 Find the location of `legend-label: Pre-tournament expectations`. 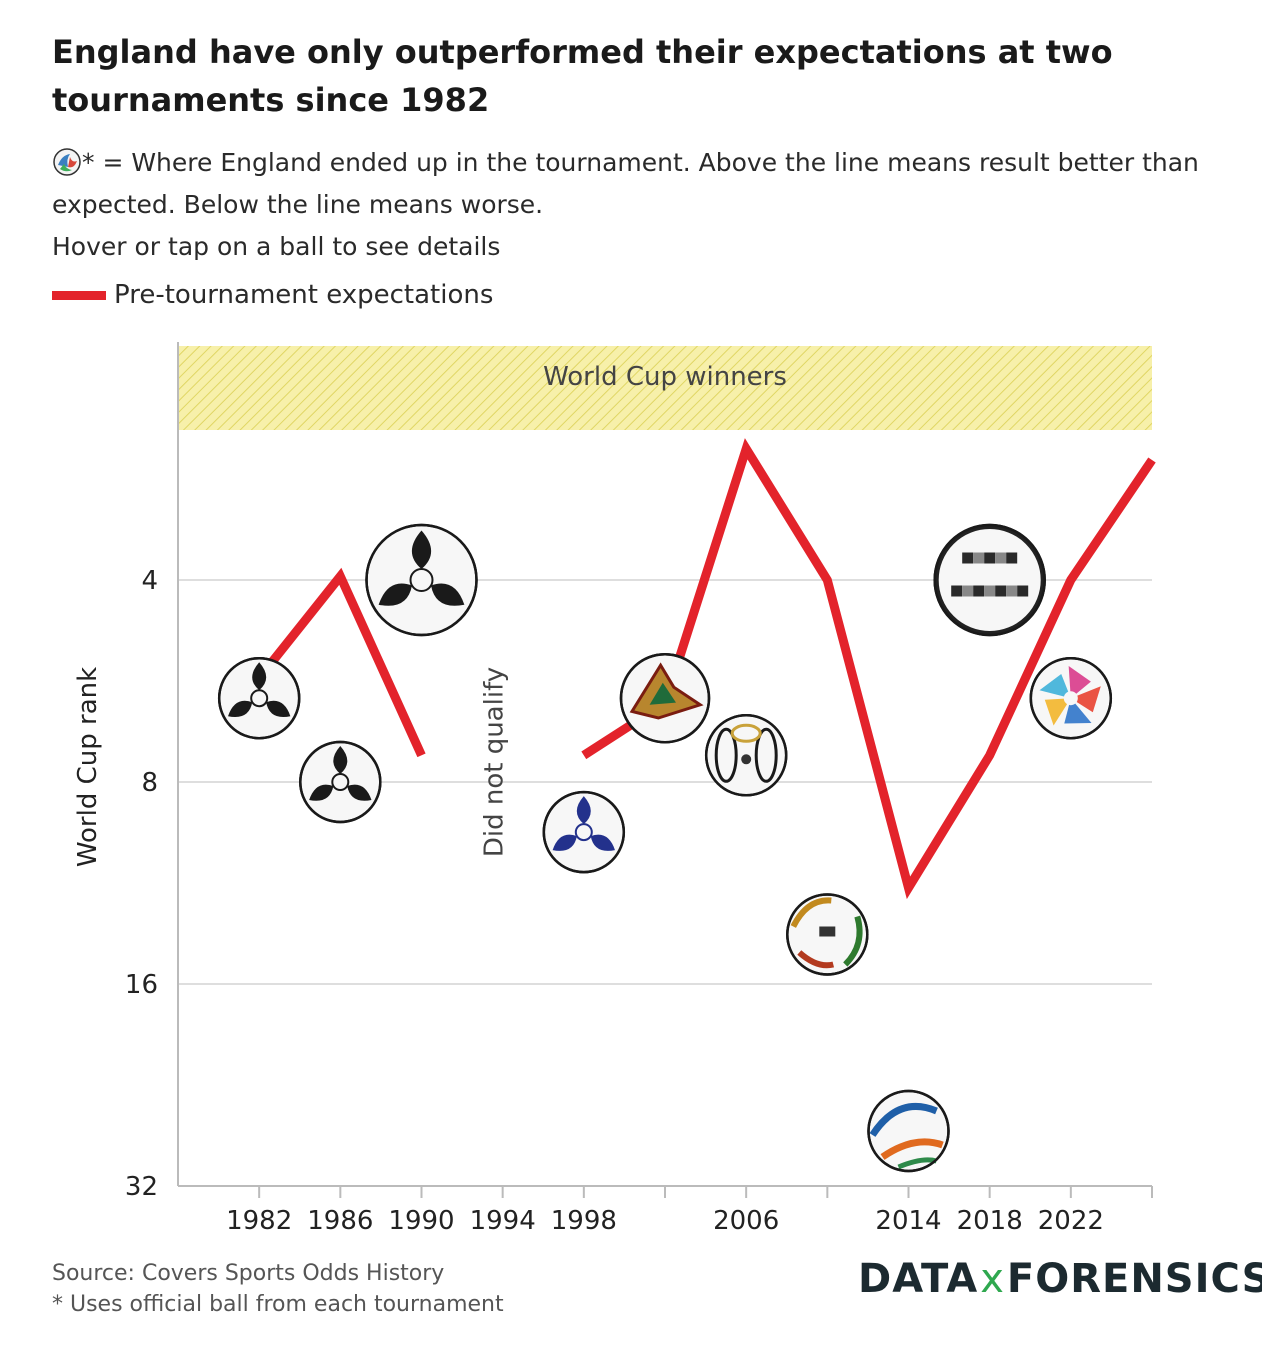

legend-label: Pre-tournament expectations is located at coordinates (304, 295).